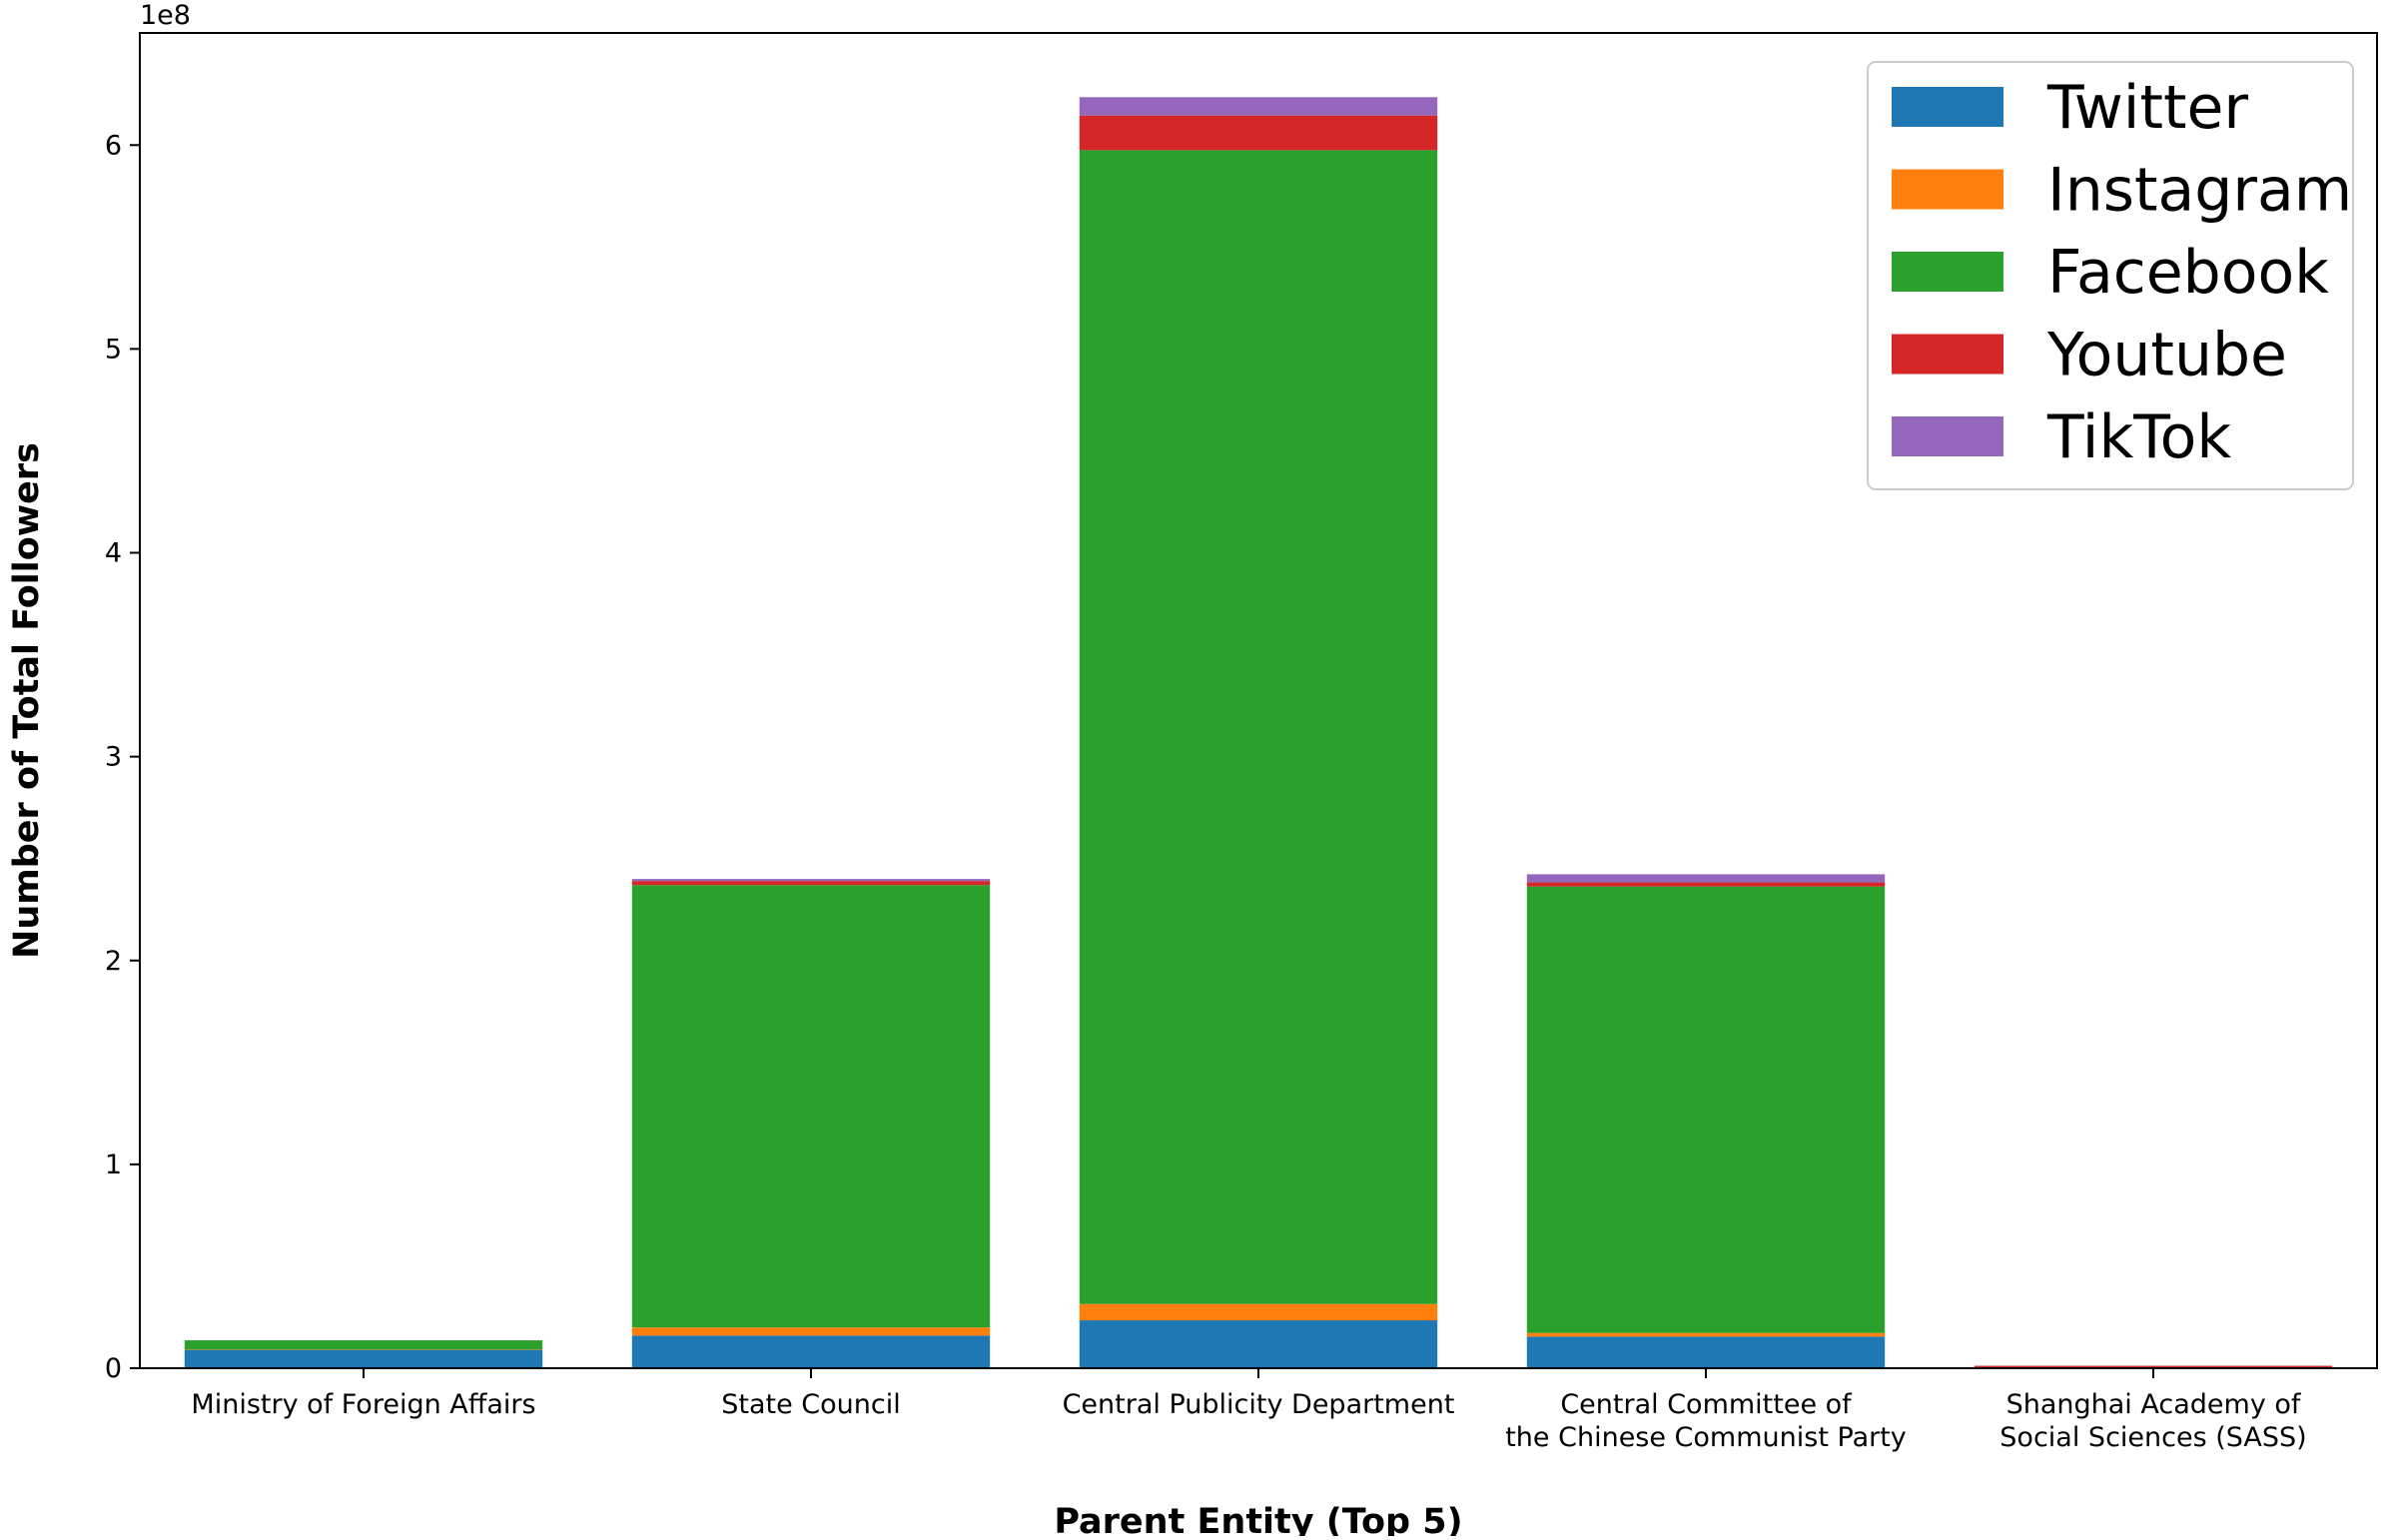 Image resolution: width=2392 pixels, height=1540 pixels. What do you see at coordinates (1258, 1519) in the screenshot?
I see `x-axis-title: Parent Entity (Top 5)` at bounding box center [1258, 1519].